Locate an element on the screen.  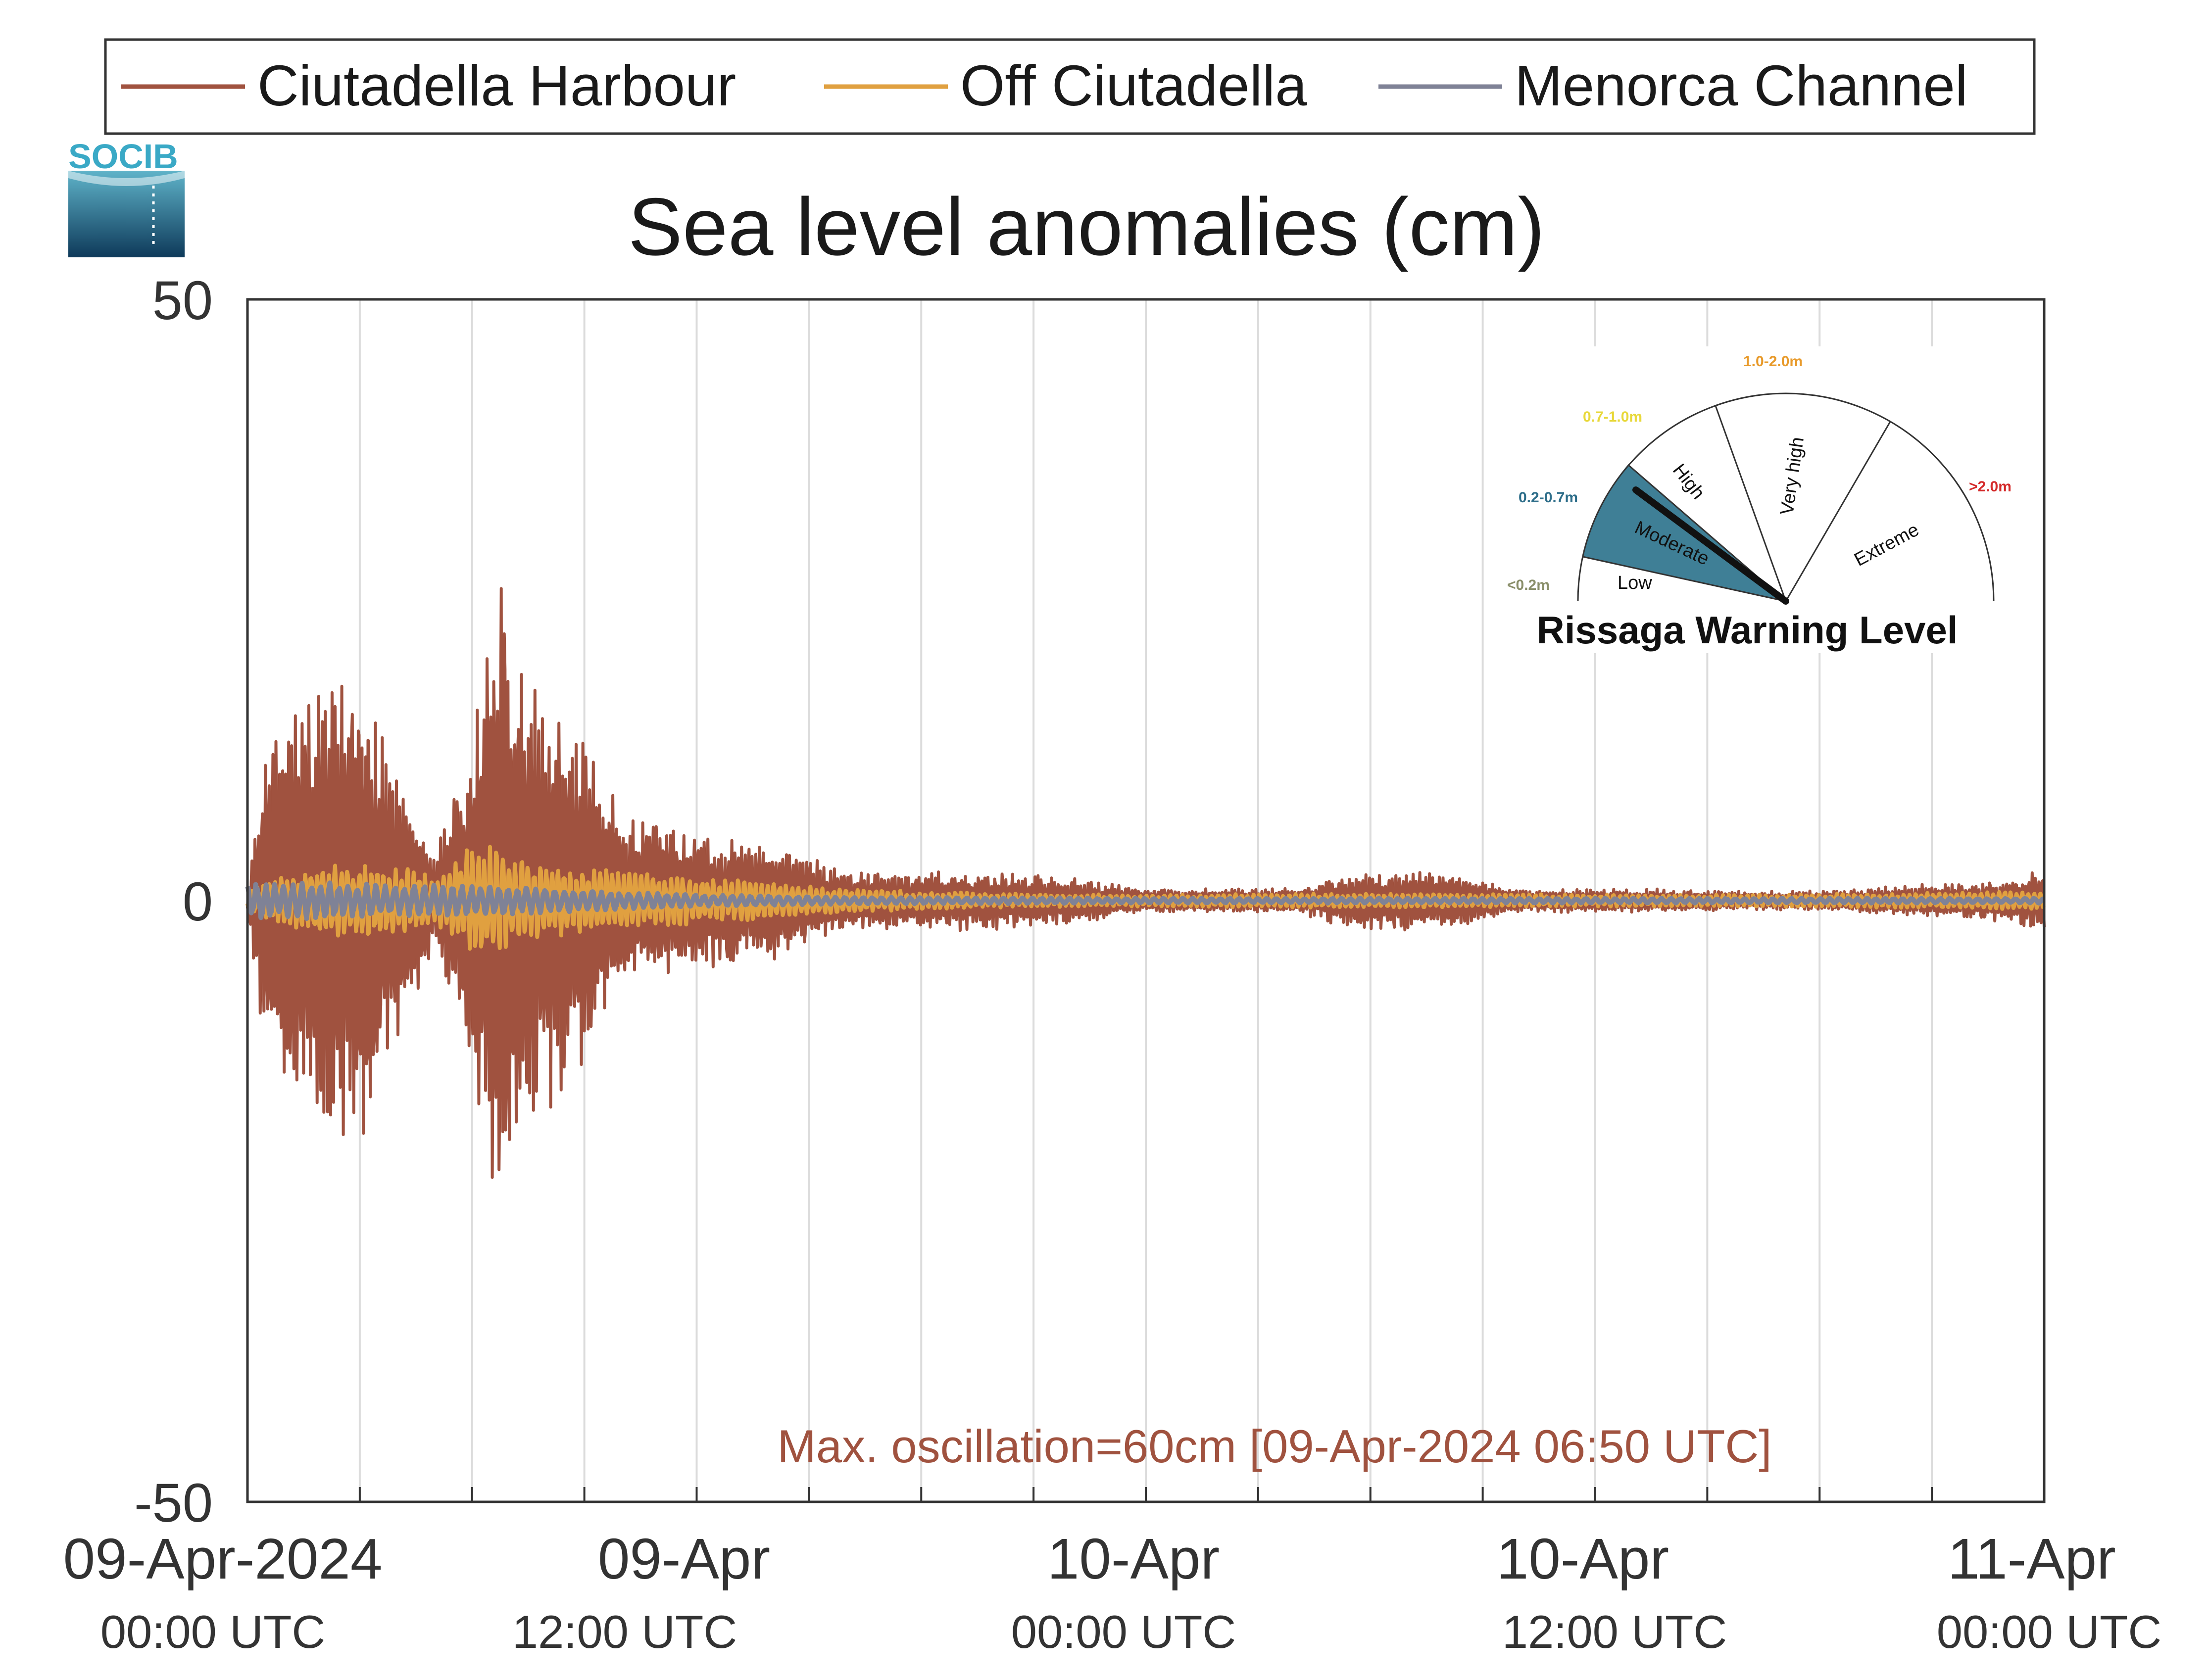
x-tick-time-1: 12:00 UTC is located at coordinates (624, 1632).